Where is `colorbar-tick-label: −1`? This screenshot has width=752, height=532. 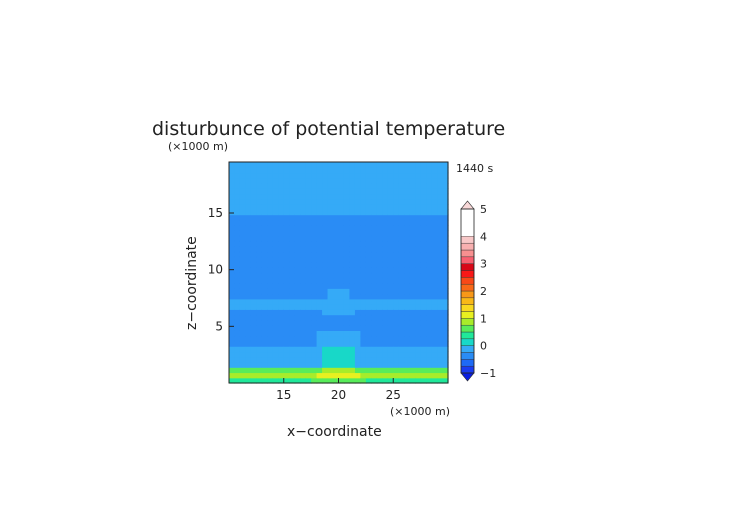 colorbar-tick-label: −1 is located at coordinates (488, 373).